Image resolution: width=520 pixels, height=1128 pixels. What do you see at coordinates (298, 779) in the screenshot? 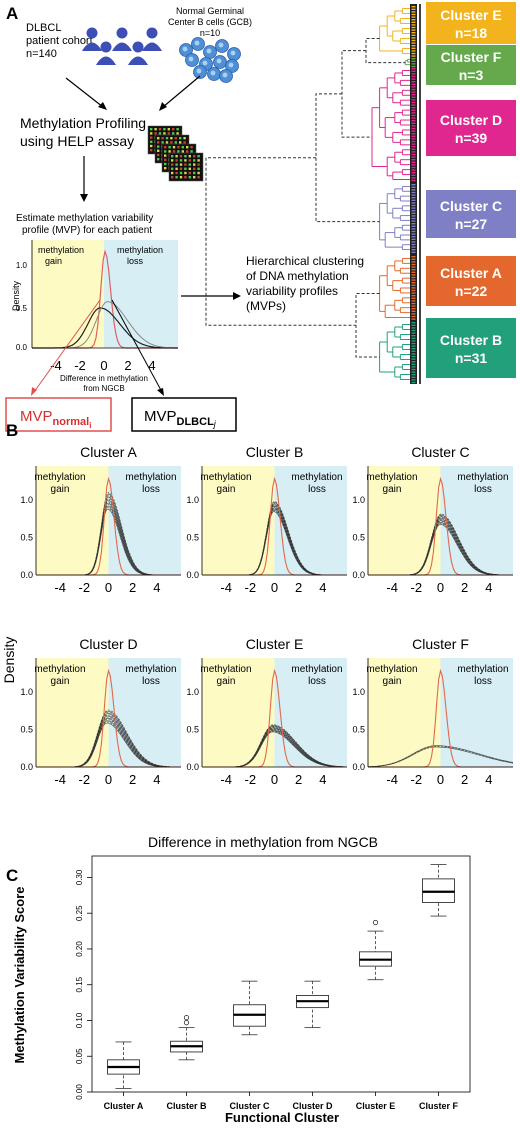
I see `b-xtick: 2` at bounding box center [298, 779].